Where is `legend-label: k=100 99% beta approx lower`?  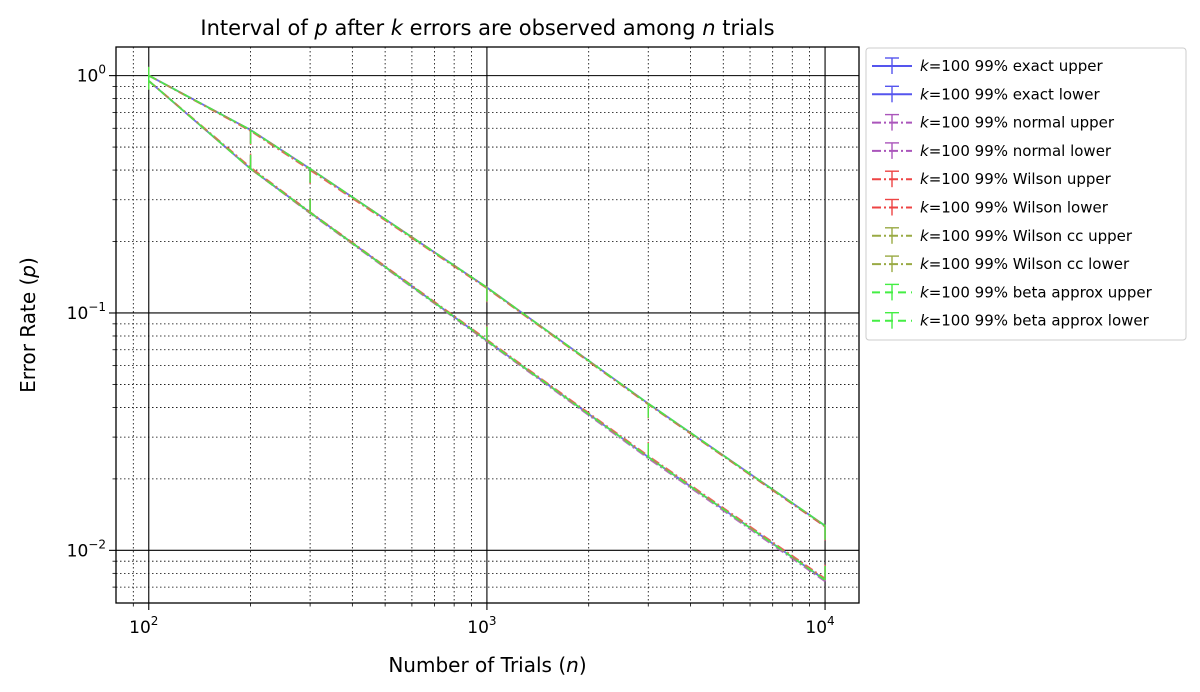 legend-label: k=100 99% beta approx lower is located at coordinates (1035, 321).